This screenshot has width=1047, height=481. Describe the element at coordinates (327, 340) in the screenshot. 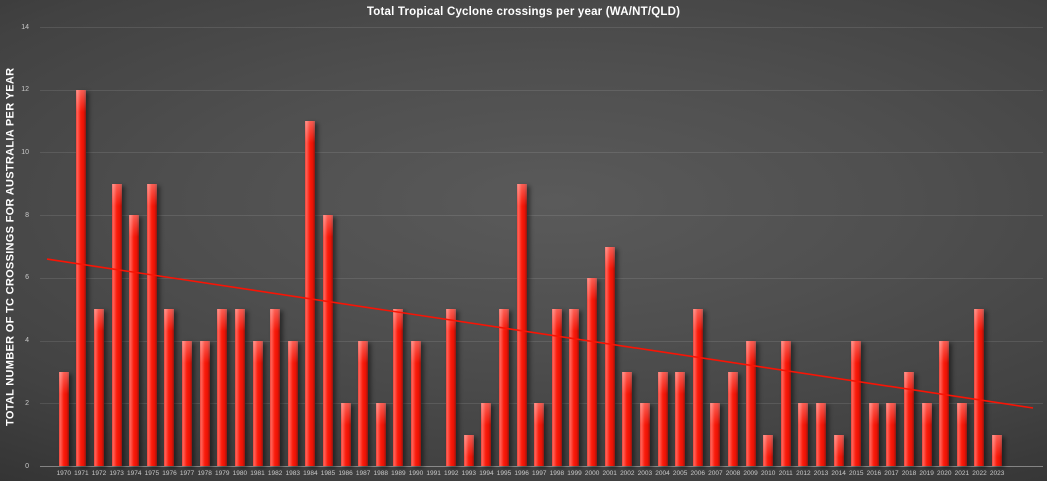

I see `bar-1985` at that location.